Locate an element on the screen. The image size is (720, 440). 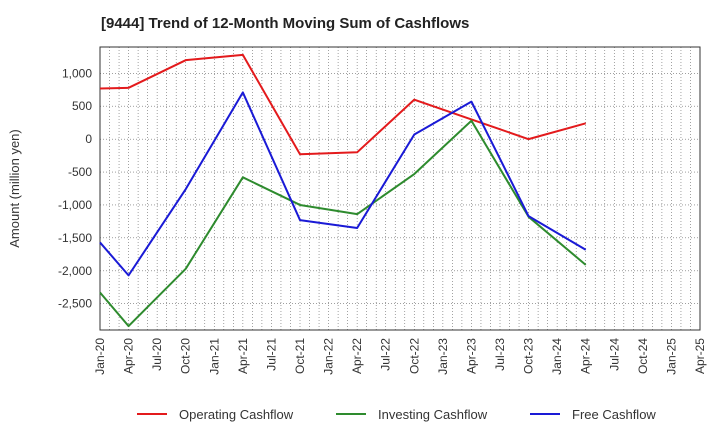
y-tick-label: -2,000 is located at coordinates (75, 271).